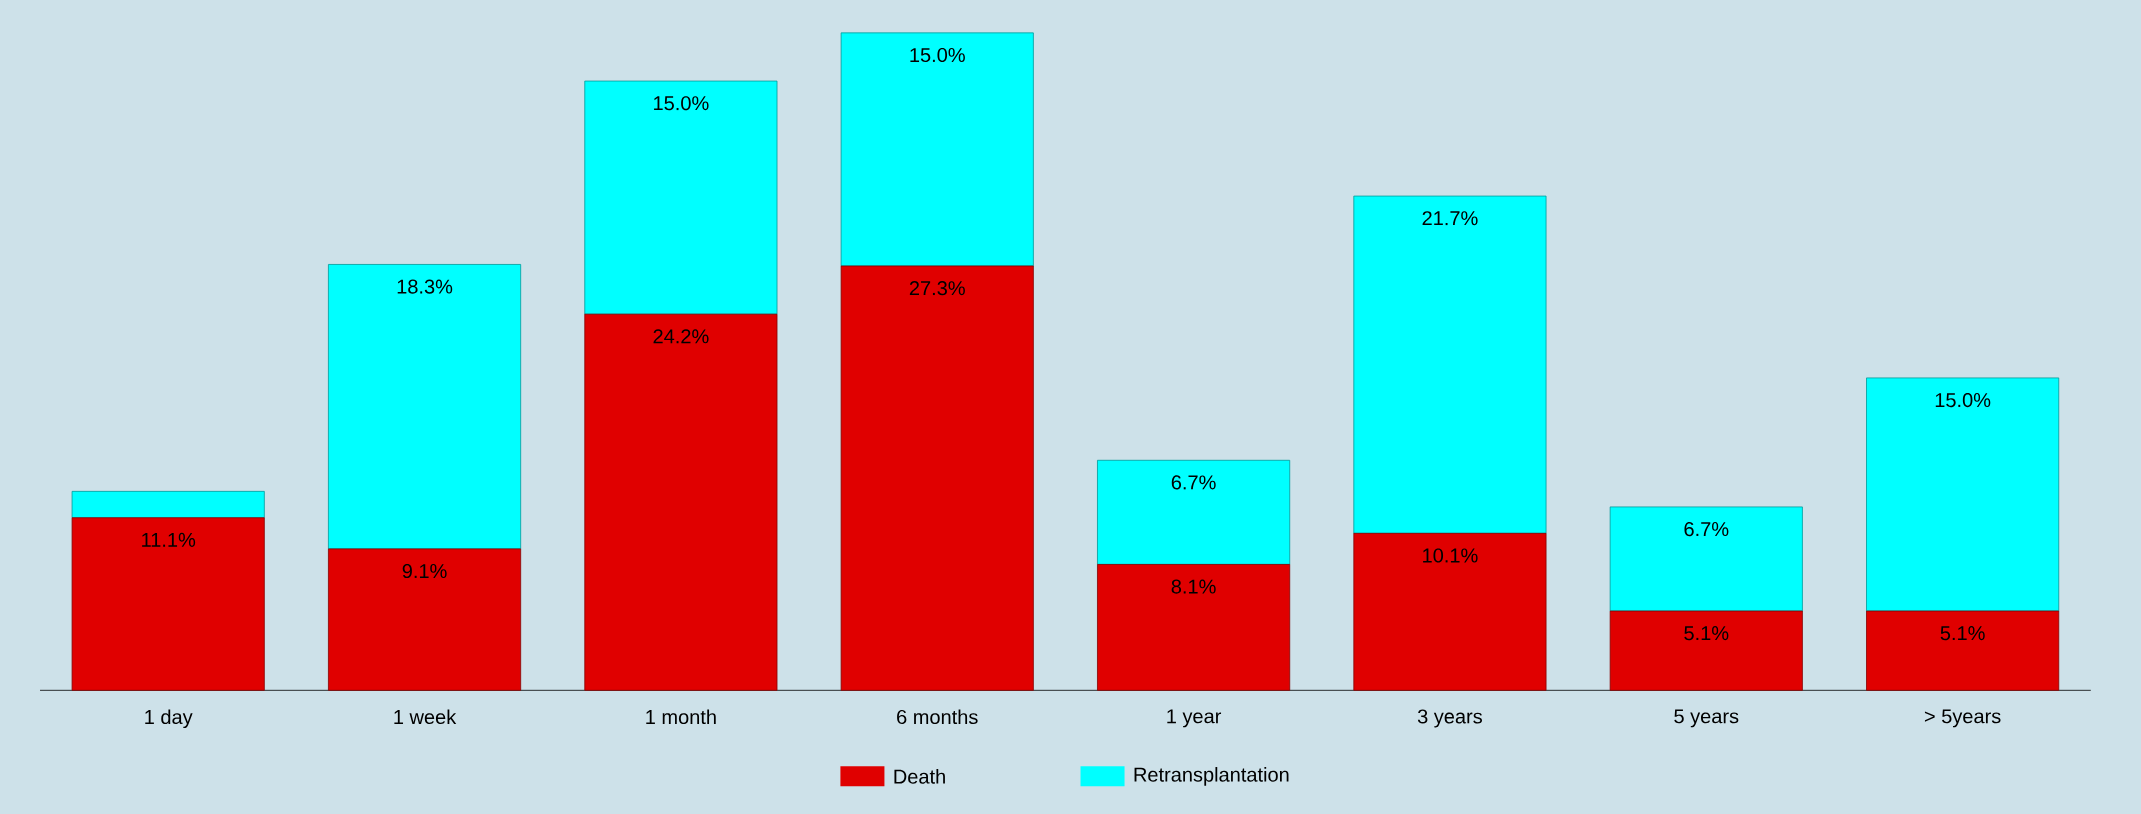  What do you see at coordinates (1450, 218) in the screenshot?
I see `data-label: 21.7%` at bounding box center [1450, 218].